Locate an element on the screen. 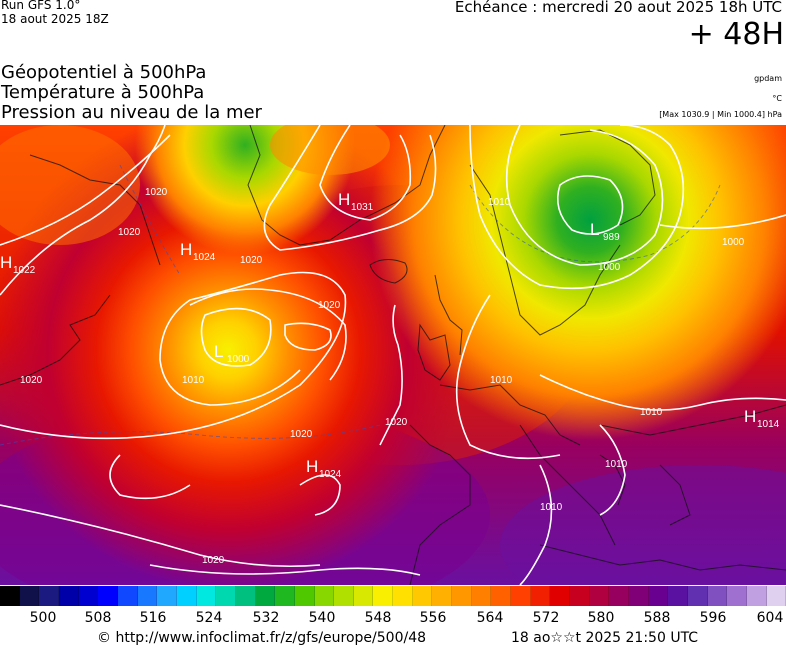 Image resolution: width=786 pixels, height=648 pixels. legend-tick-label: 516 is located at coordinates (153, 618).